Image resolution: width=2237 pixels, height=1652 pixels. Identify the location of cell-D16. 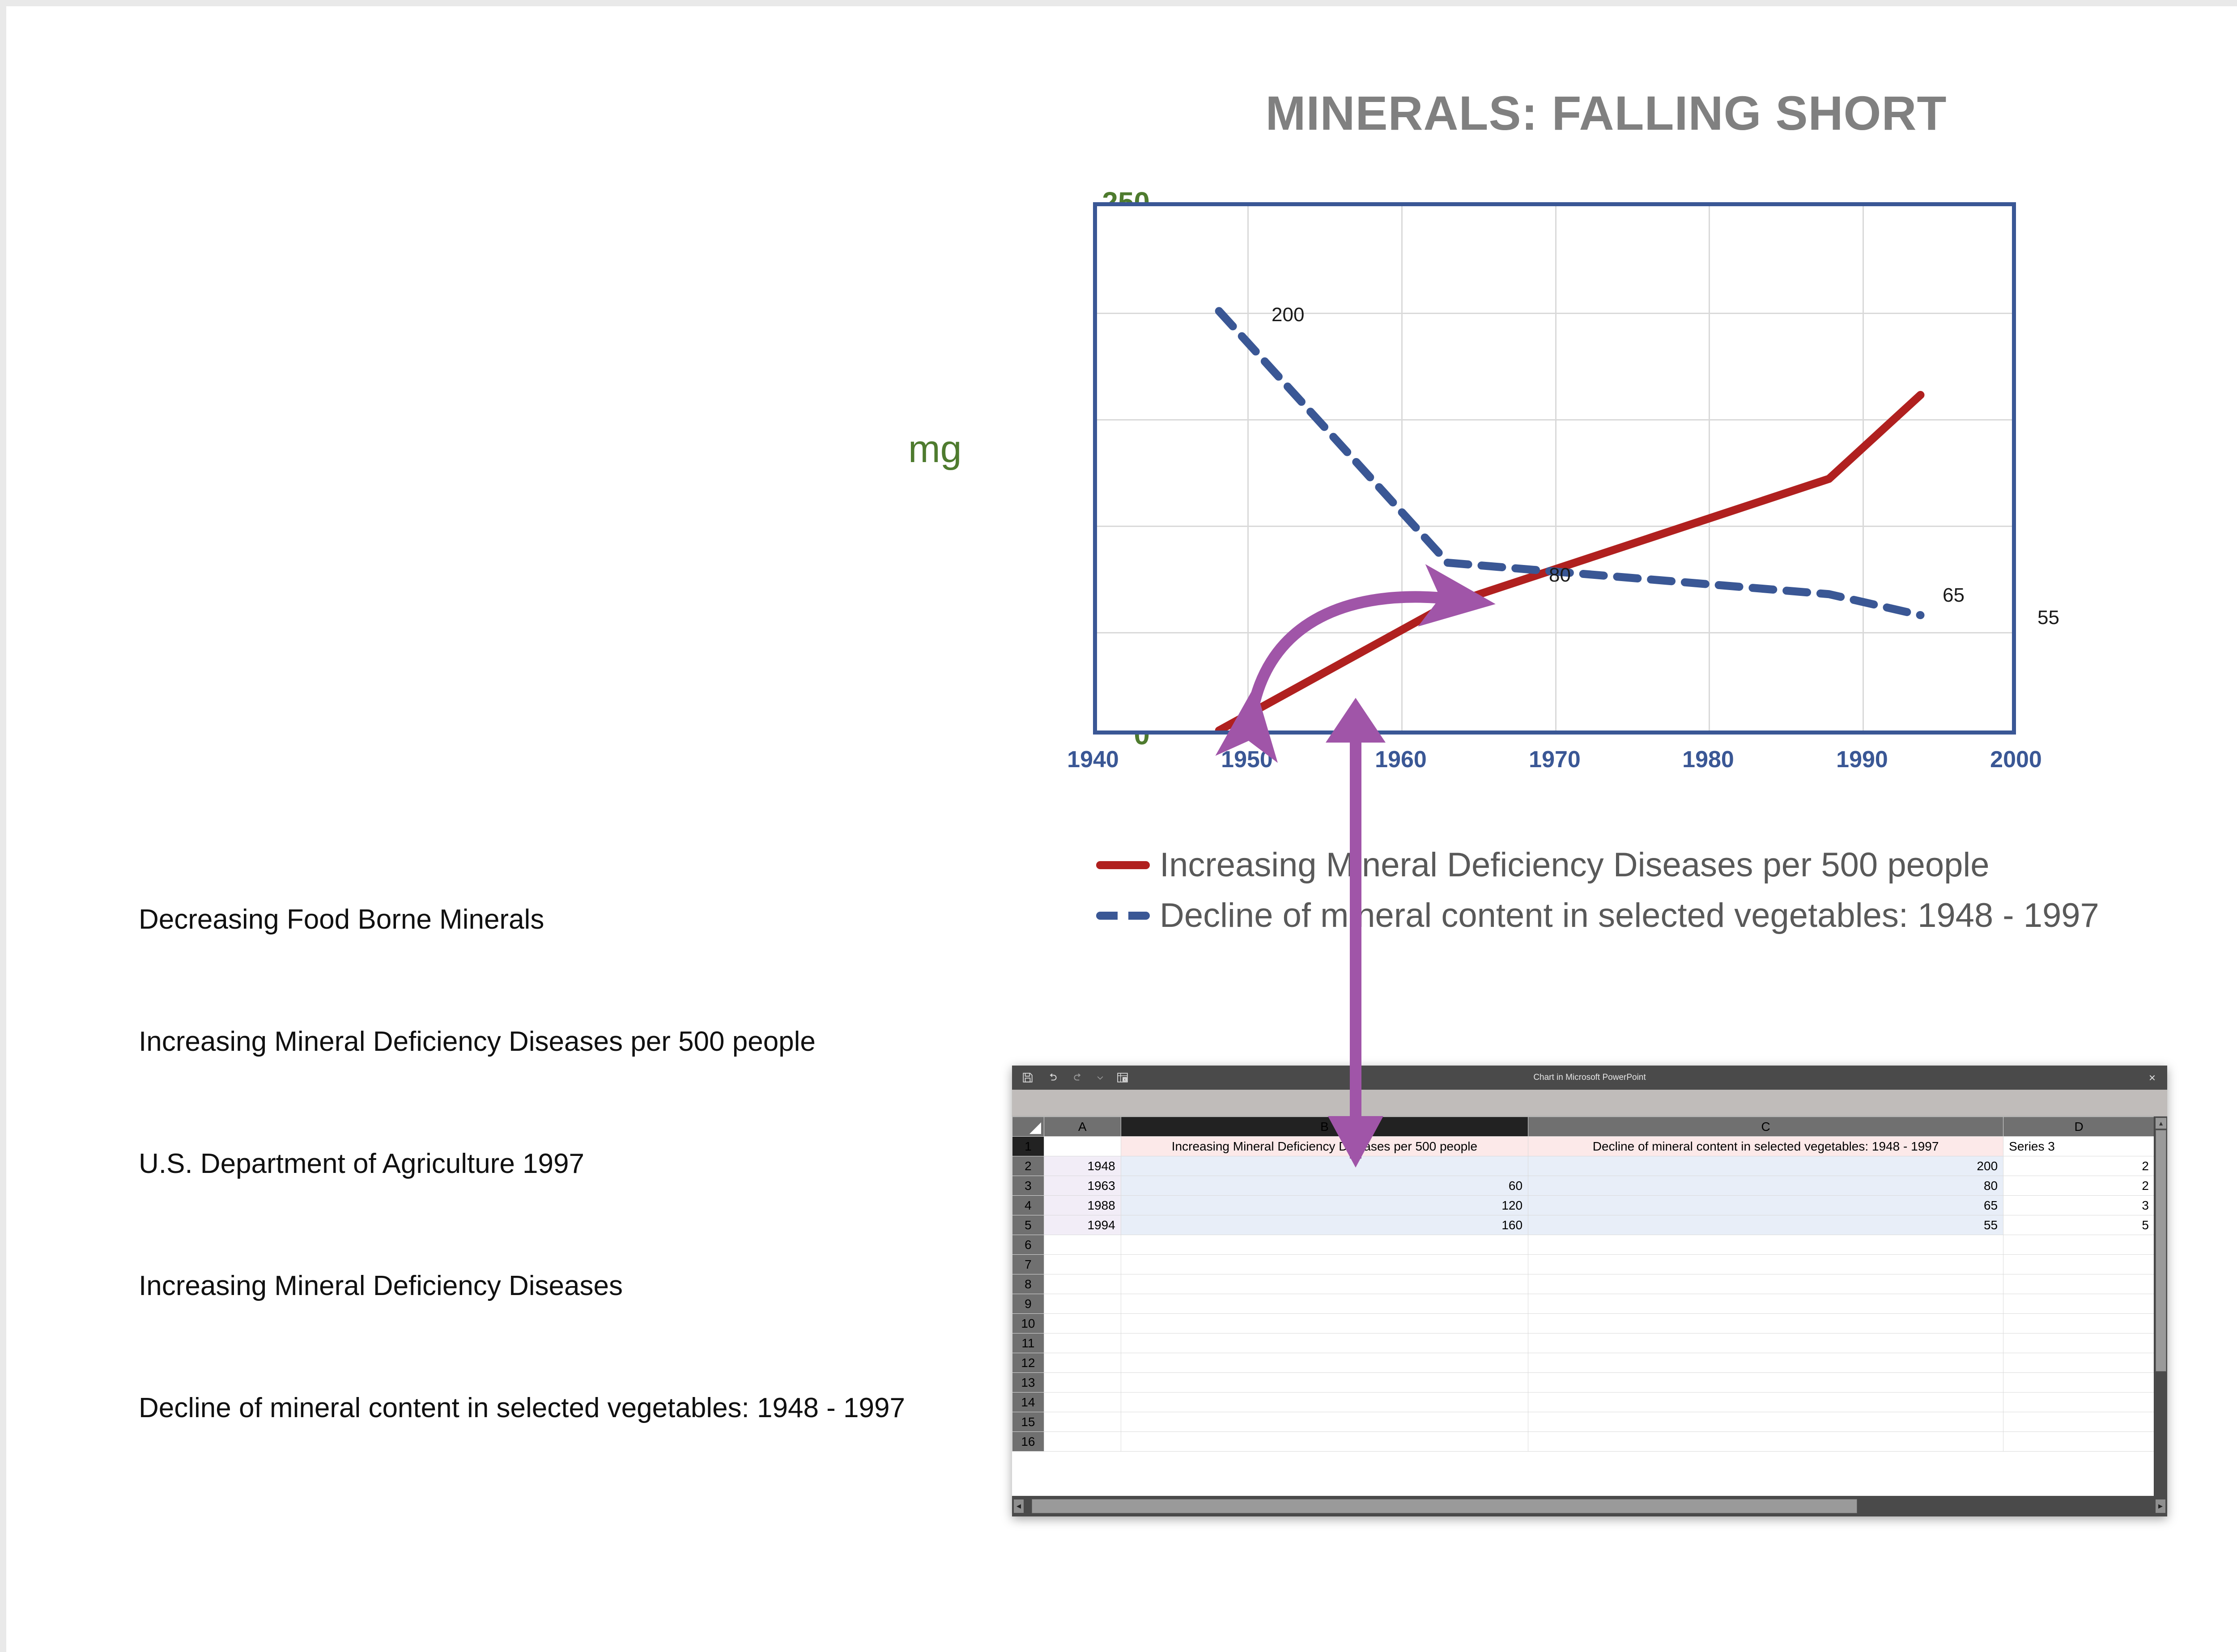
(2079, 1441).